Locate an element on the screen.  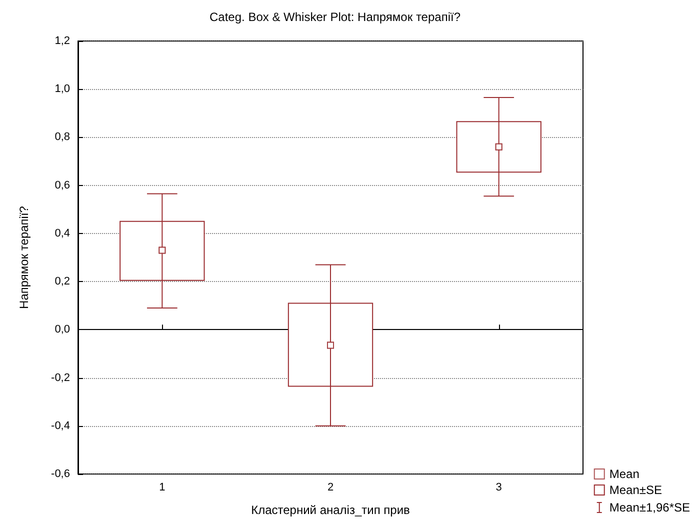
y-tick-label: -0,2 is located at coordinates (60, 378).